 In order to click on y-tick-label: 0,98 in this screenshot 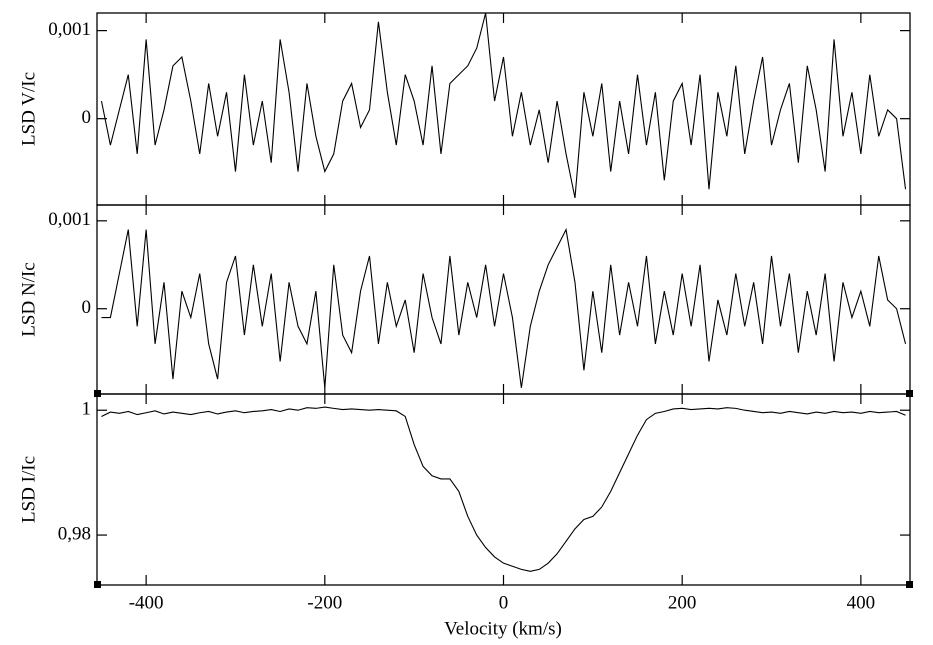, I will do `click(74, 533)`.